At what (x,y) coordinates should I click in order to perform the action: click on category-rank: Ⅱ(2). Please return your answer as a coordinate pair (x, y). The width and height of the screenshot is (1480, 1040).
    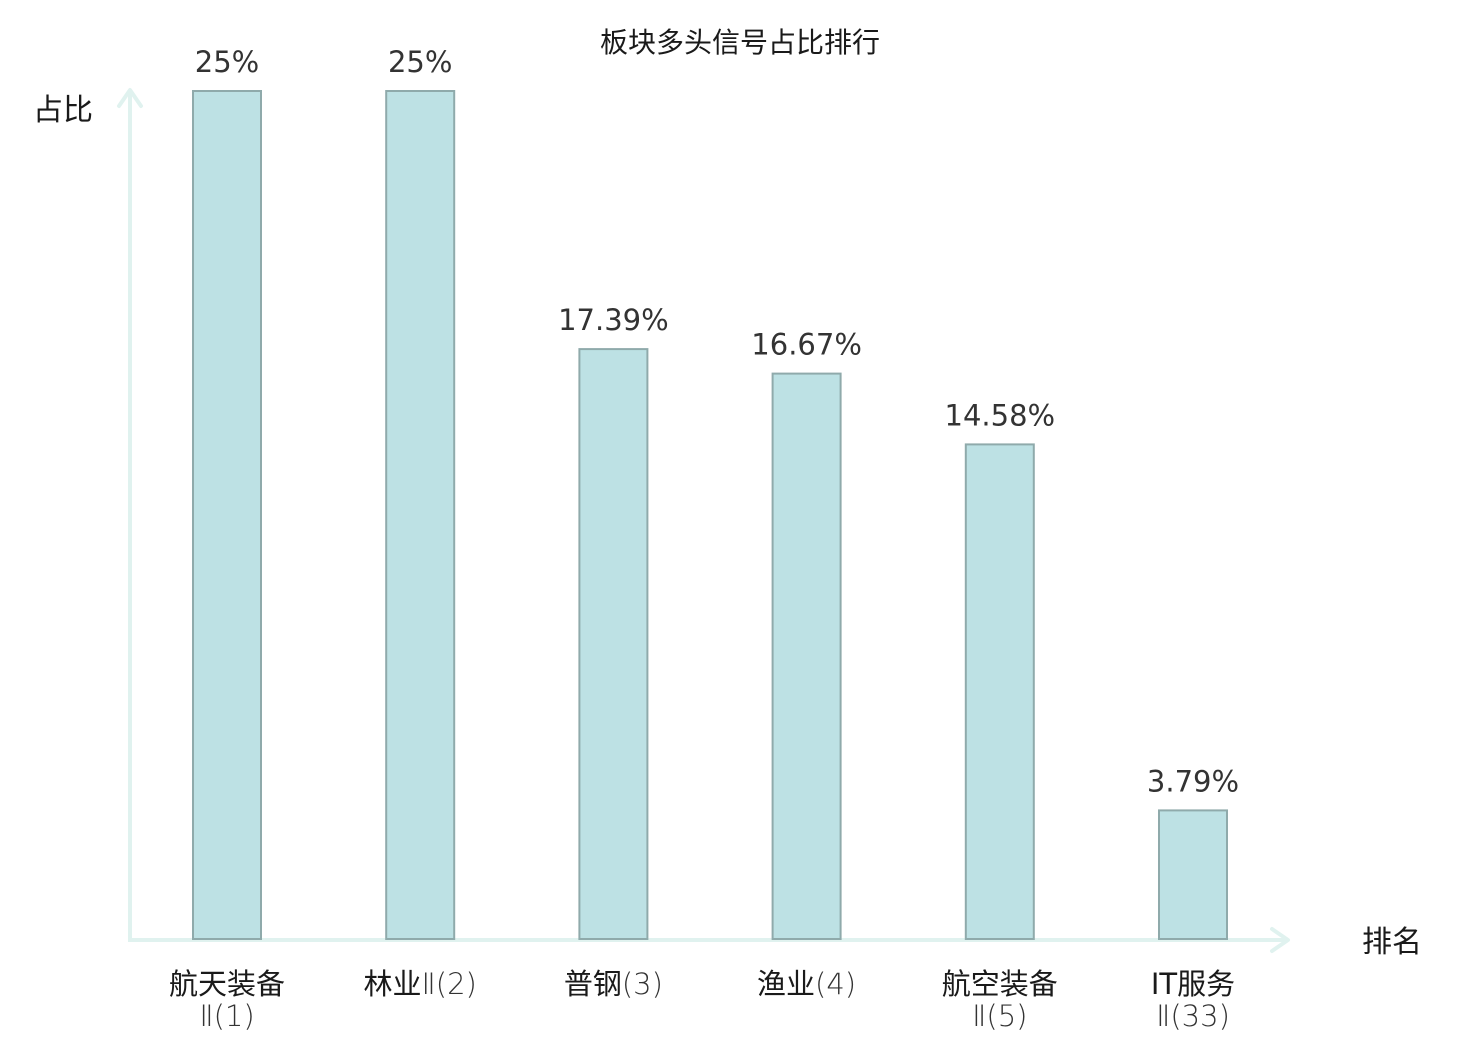
    Looking at the image, I should click on (449, 984).